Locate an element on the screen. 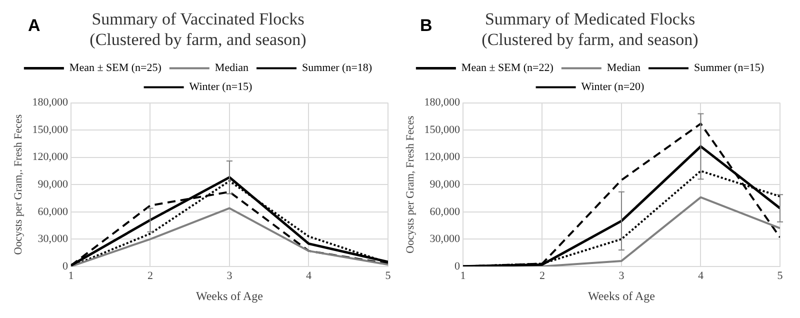 This screenshot has width=800, height=318. y-axis-title: Oocysts per Gram, Fresh Feces is located at coordinates (410, 185).